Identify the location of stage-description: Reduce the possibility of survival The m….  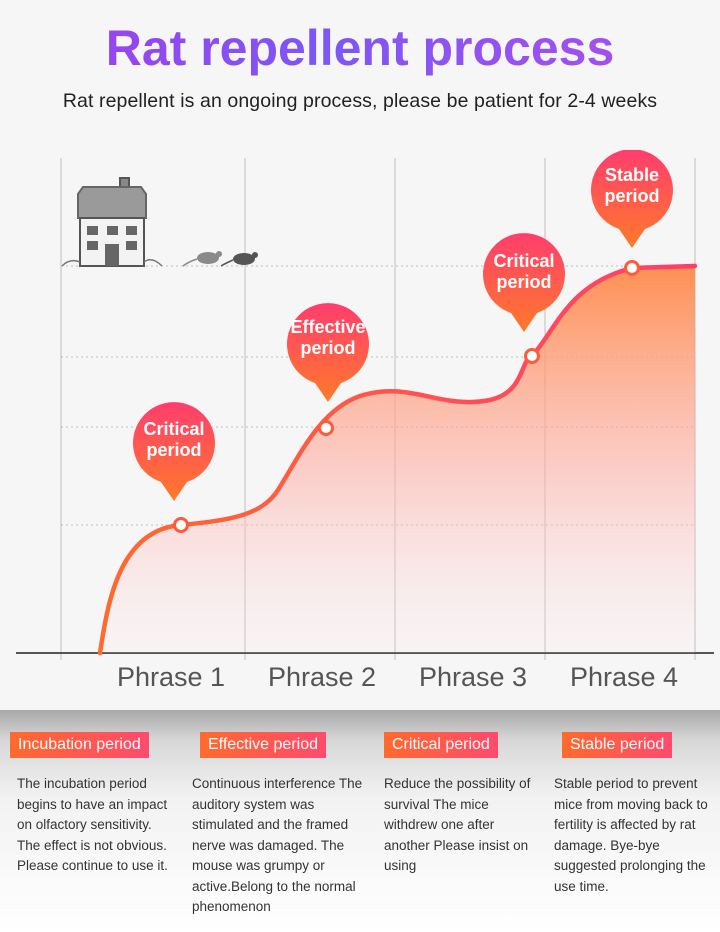
(457, 824).